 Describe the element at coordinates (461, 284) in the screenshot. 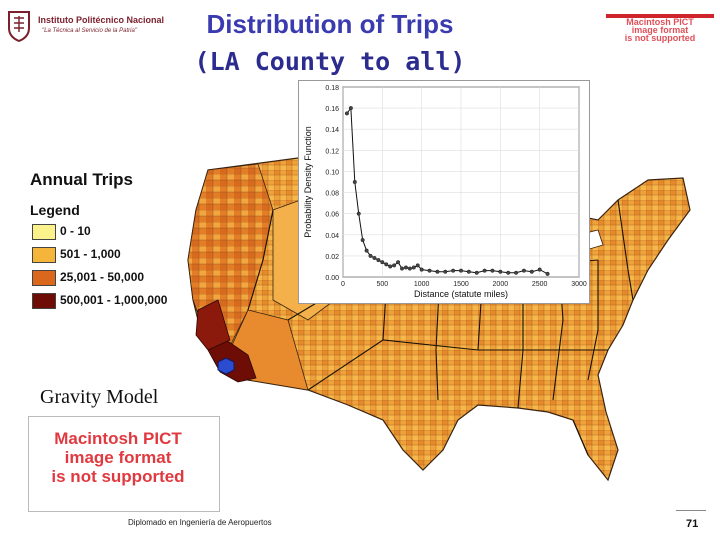

I see `x-tick-label: 1500` at that location.